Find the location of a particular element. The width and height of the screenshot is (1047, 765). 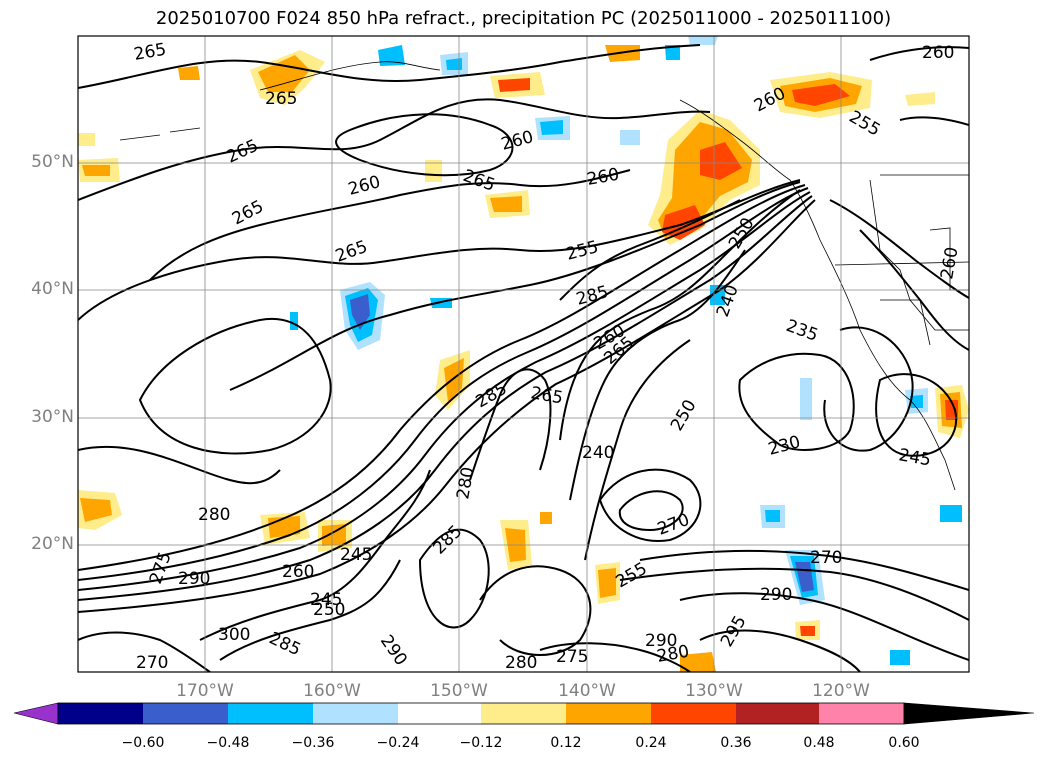

colorbar-frame is located at coordinates (481, 713).